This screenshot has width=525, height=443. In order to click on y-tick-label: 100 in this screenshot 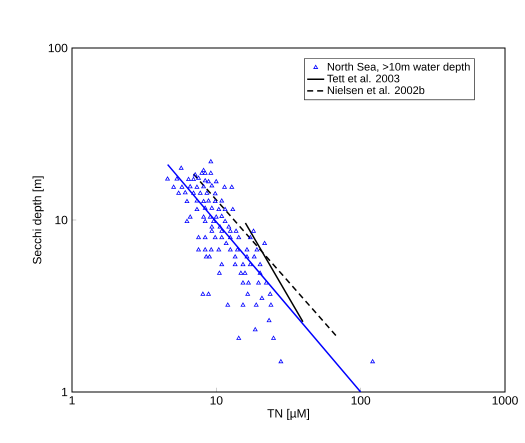, I will do `click(58, 48)`.